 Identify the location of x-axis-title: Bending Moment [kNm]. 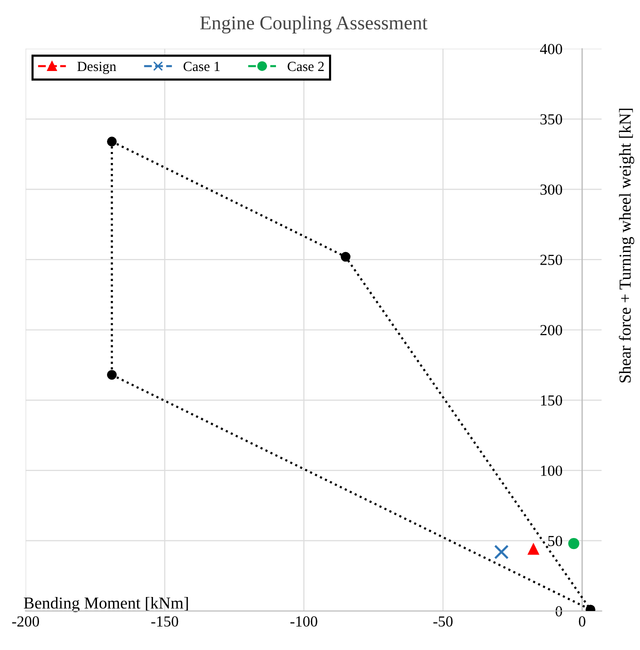
(106, 604).